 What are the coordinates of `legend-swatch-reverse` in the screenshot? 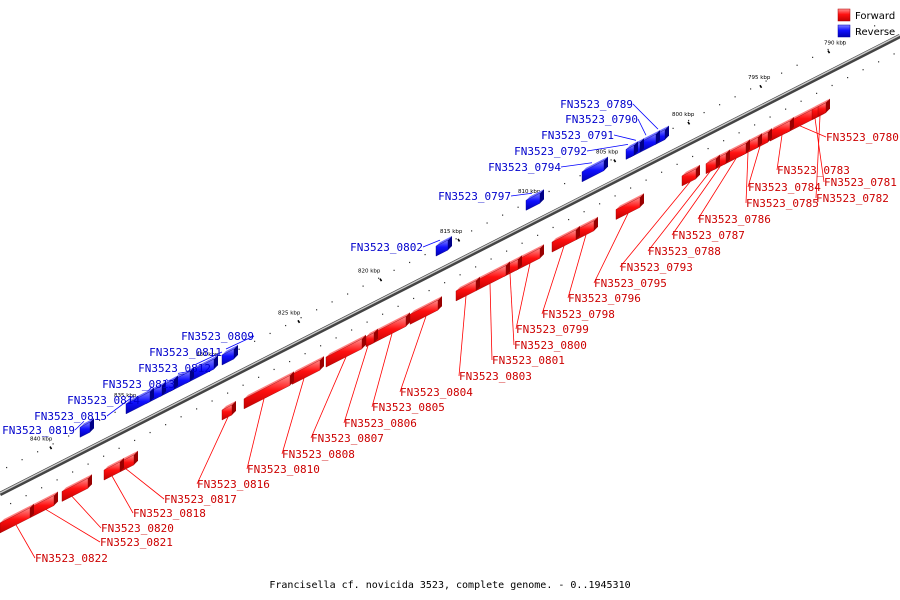 It's located at (844, 31).